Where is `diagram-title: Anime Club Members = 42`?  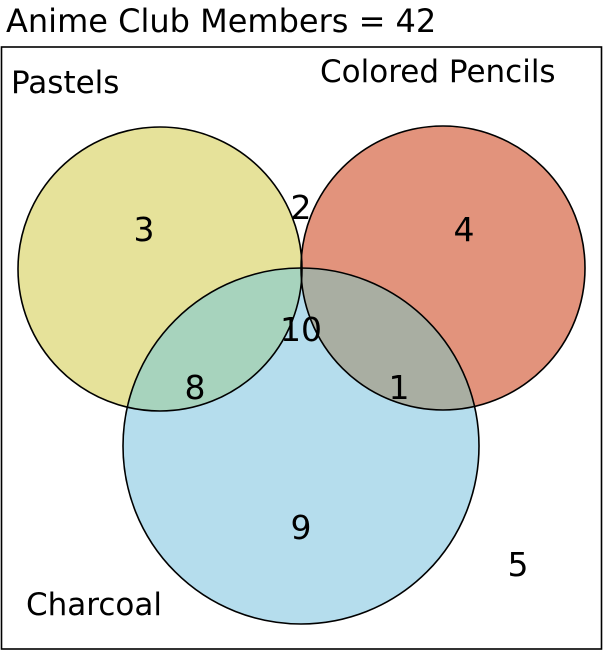
diagram-title: Anime Club Members = 42 is located at coordinates (221, 21).